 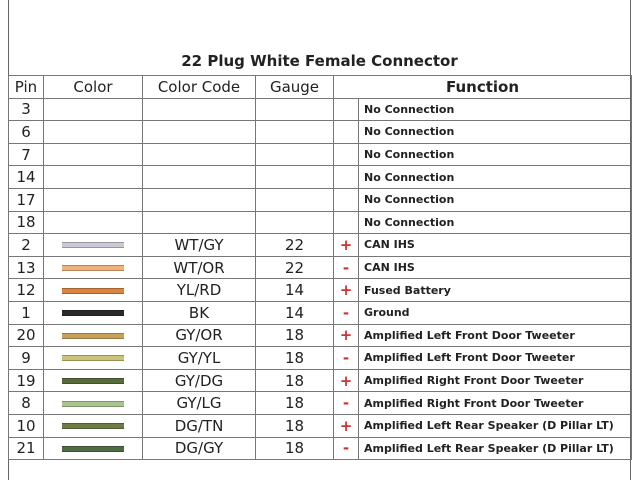 What do you see at coordinates (26, 425) in the screenshot?
I see `cell: 10` at bounding box center [26, 425].